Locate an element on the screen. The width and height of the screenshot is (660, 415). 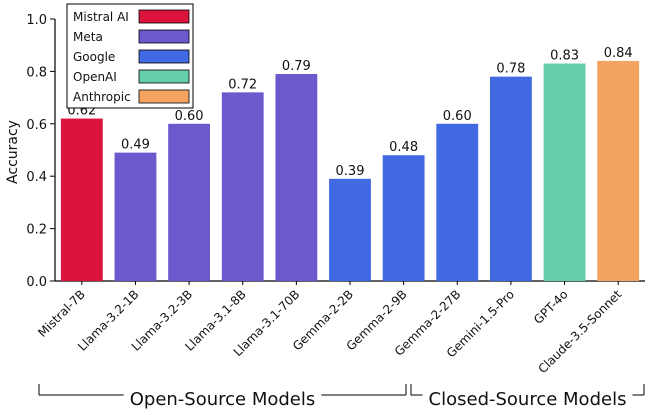
y-tick-label: 0.4 is located at coordinates (36, 177).